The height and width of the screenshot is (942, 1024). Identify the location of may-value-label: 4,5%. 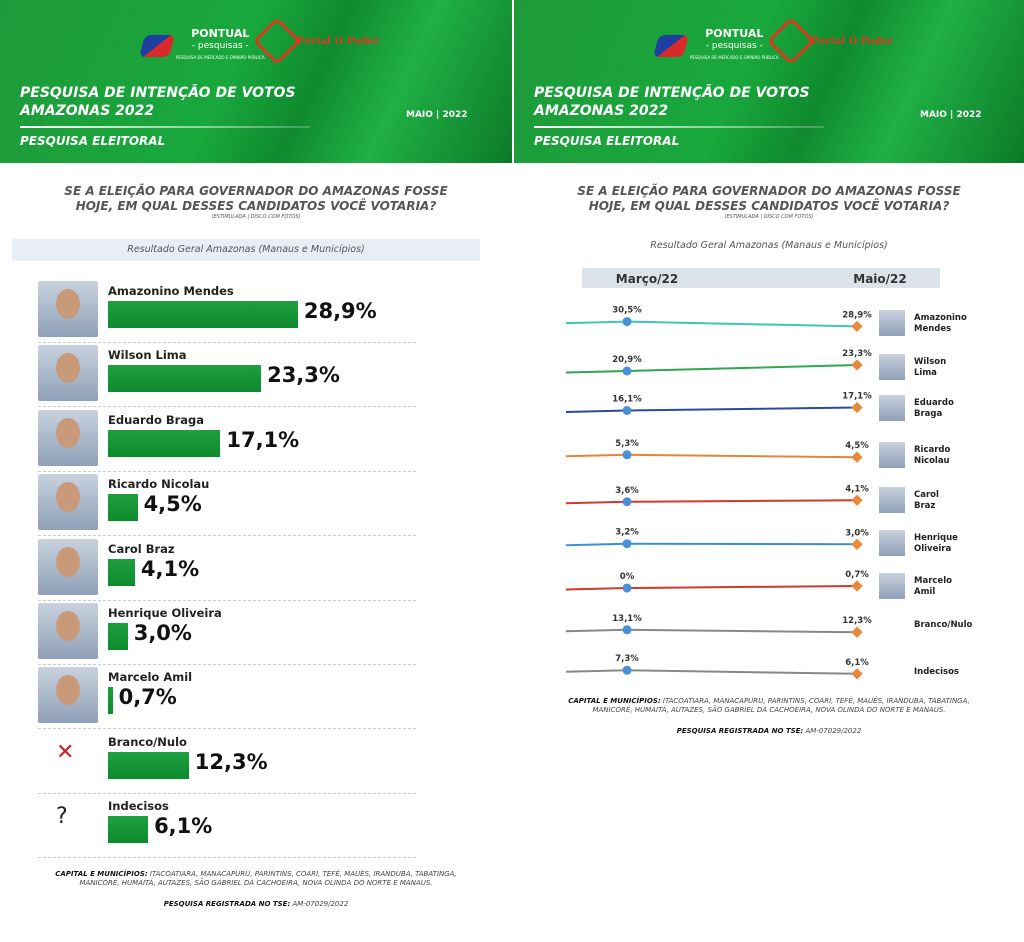
(857, 446).